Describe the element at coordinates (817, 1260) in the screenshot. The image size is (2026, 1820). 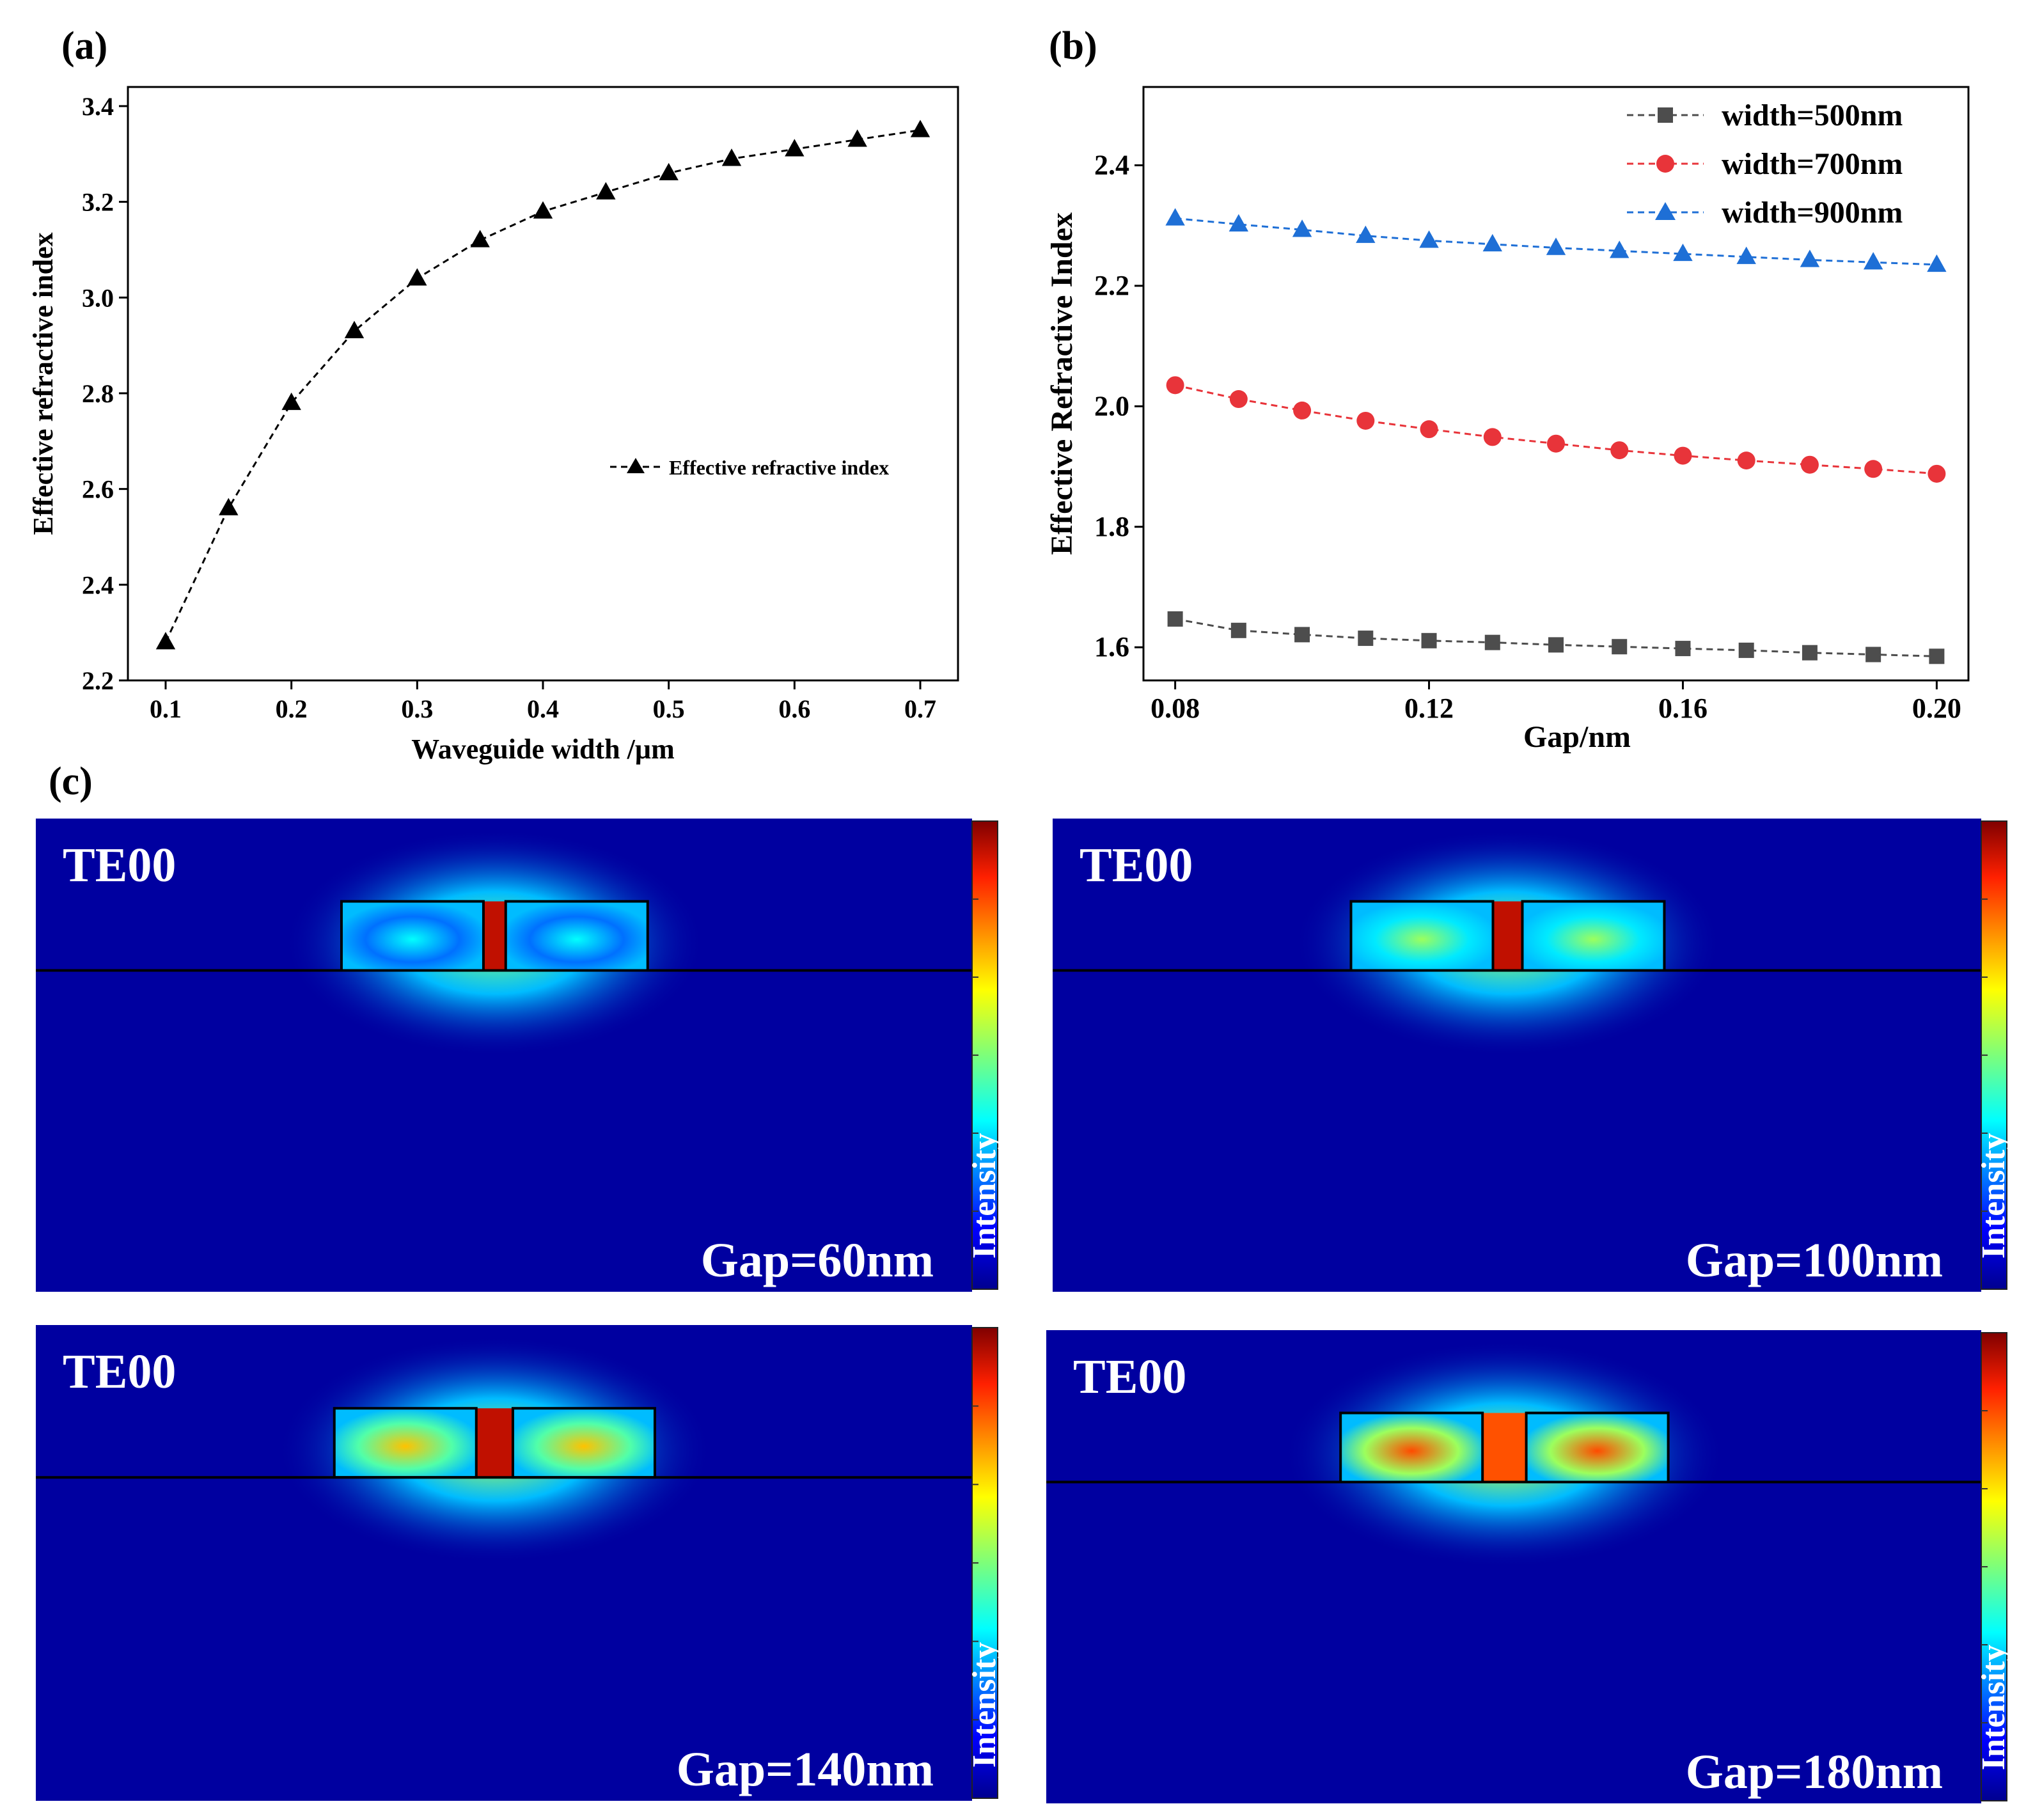
I see `gap-label: Gap=60nm` at that location.